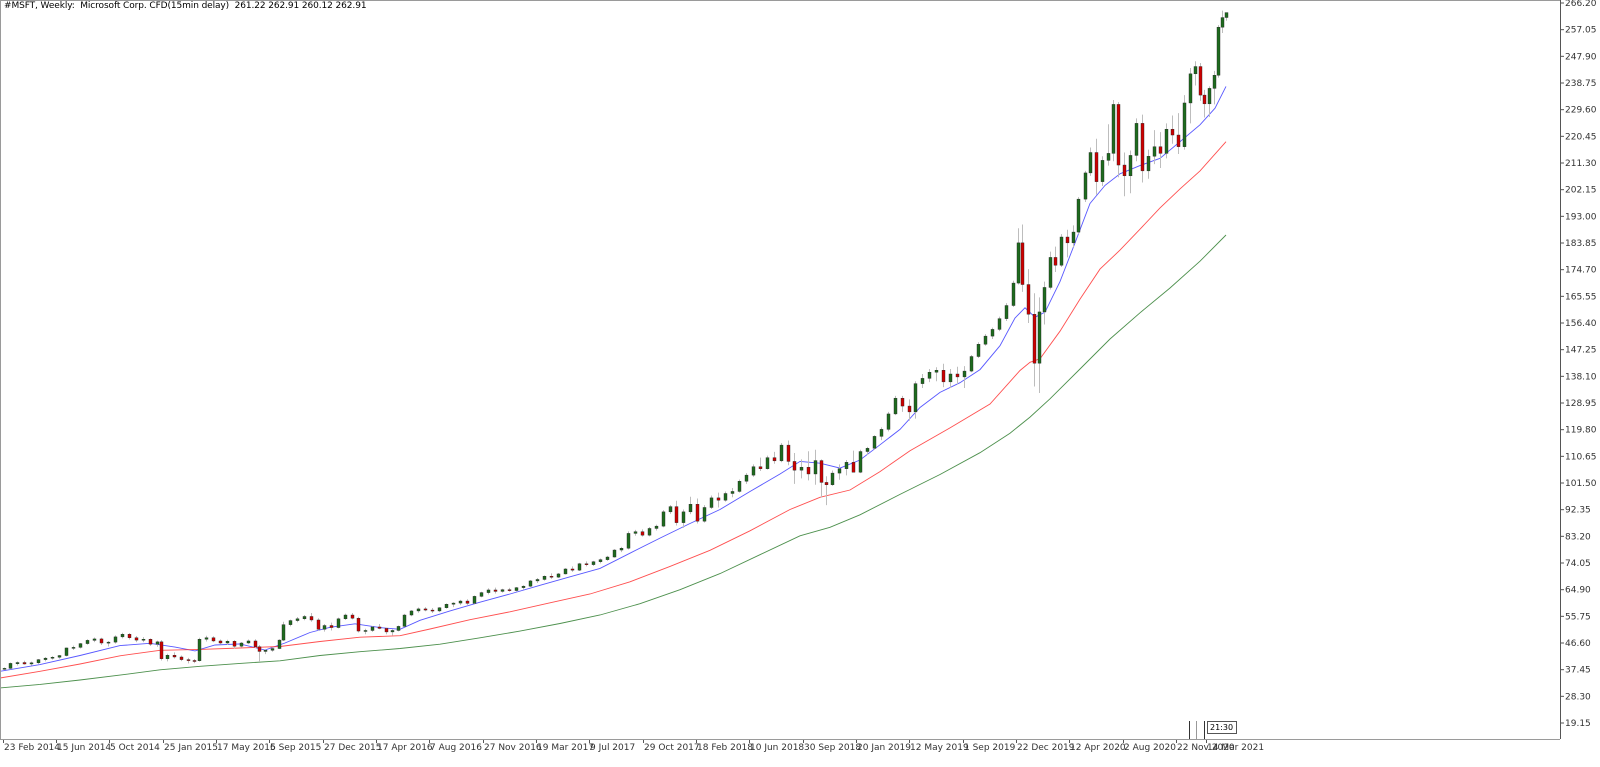 This screenshot has width=1600, height=767. What do you see at coordinates (1222, 727) in the screenshot?
I see `bar-time-countdown-badge: 21:30` at bounding box center [1222, 727].